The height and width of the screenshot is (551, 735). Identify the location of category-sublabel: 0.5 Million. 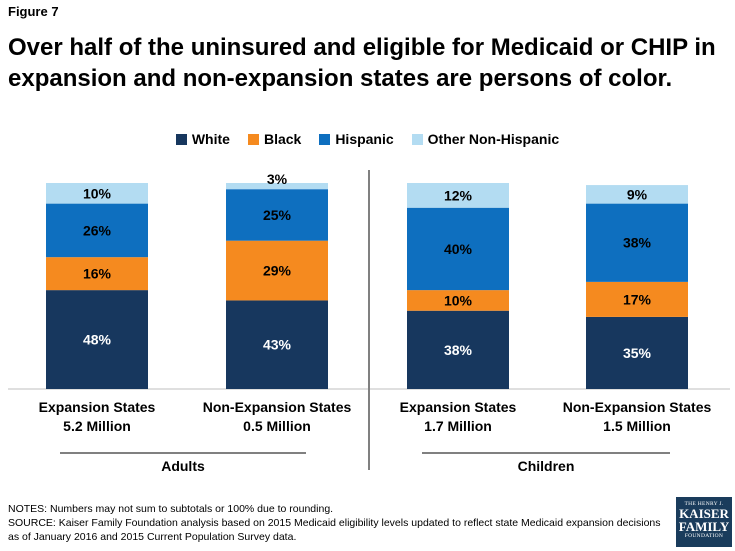
(277, 426).